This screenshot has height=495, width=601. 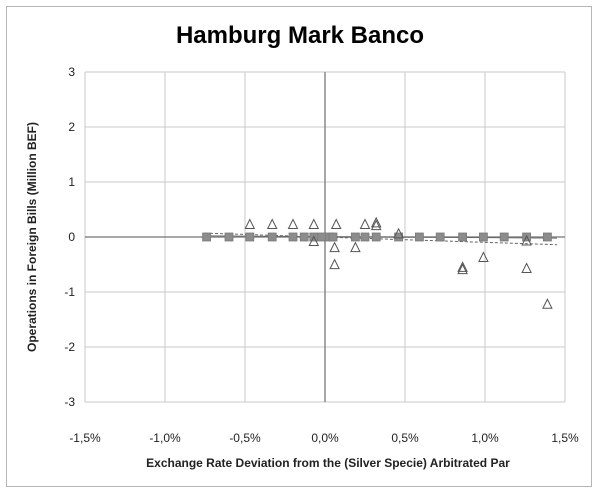 I want to click on y-tick-label: 1, so click(x=71, y=182).